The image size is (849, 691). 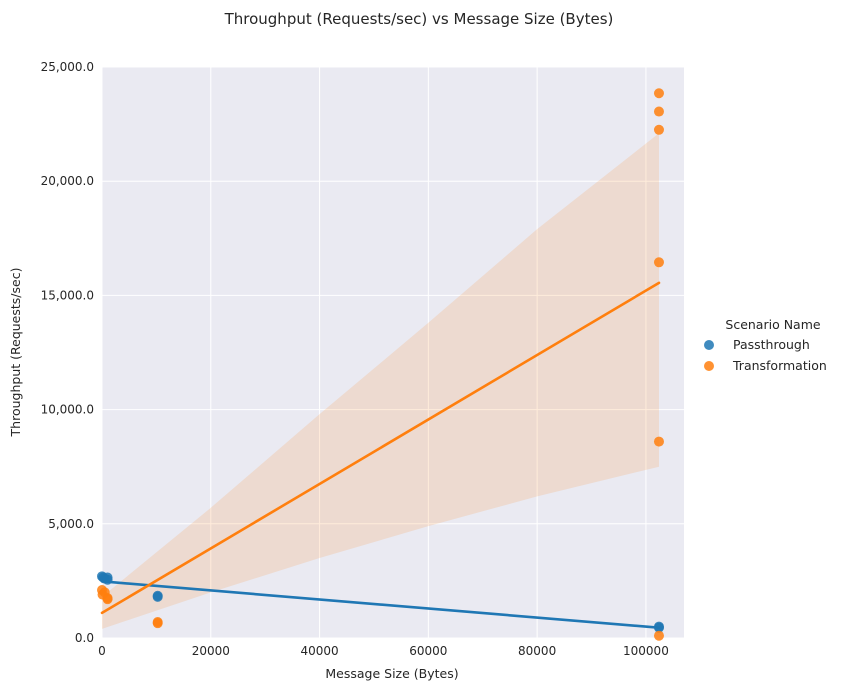 What do you see at coordinates (380, 605) in the screenshot?
I see `fit-line-passthrough` at bounding box center [380, 605].